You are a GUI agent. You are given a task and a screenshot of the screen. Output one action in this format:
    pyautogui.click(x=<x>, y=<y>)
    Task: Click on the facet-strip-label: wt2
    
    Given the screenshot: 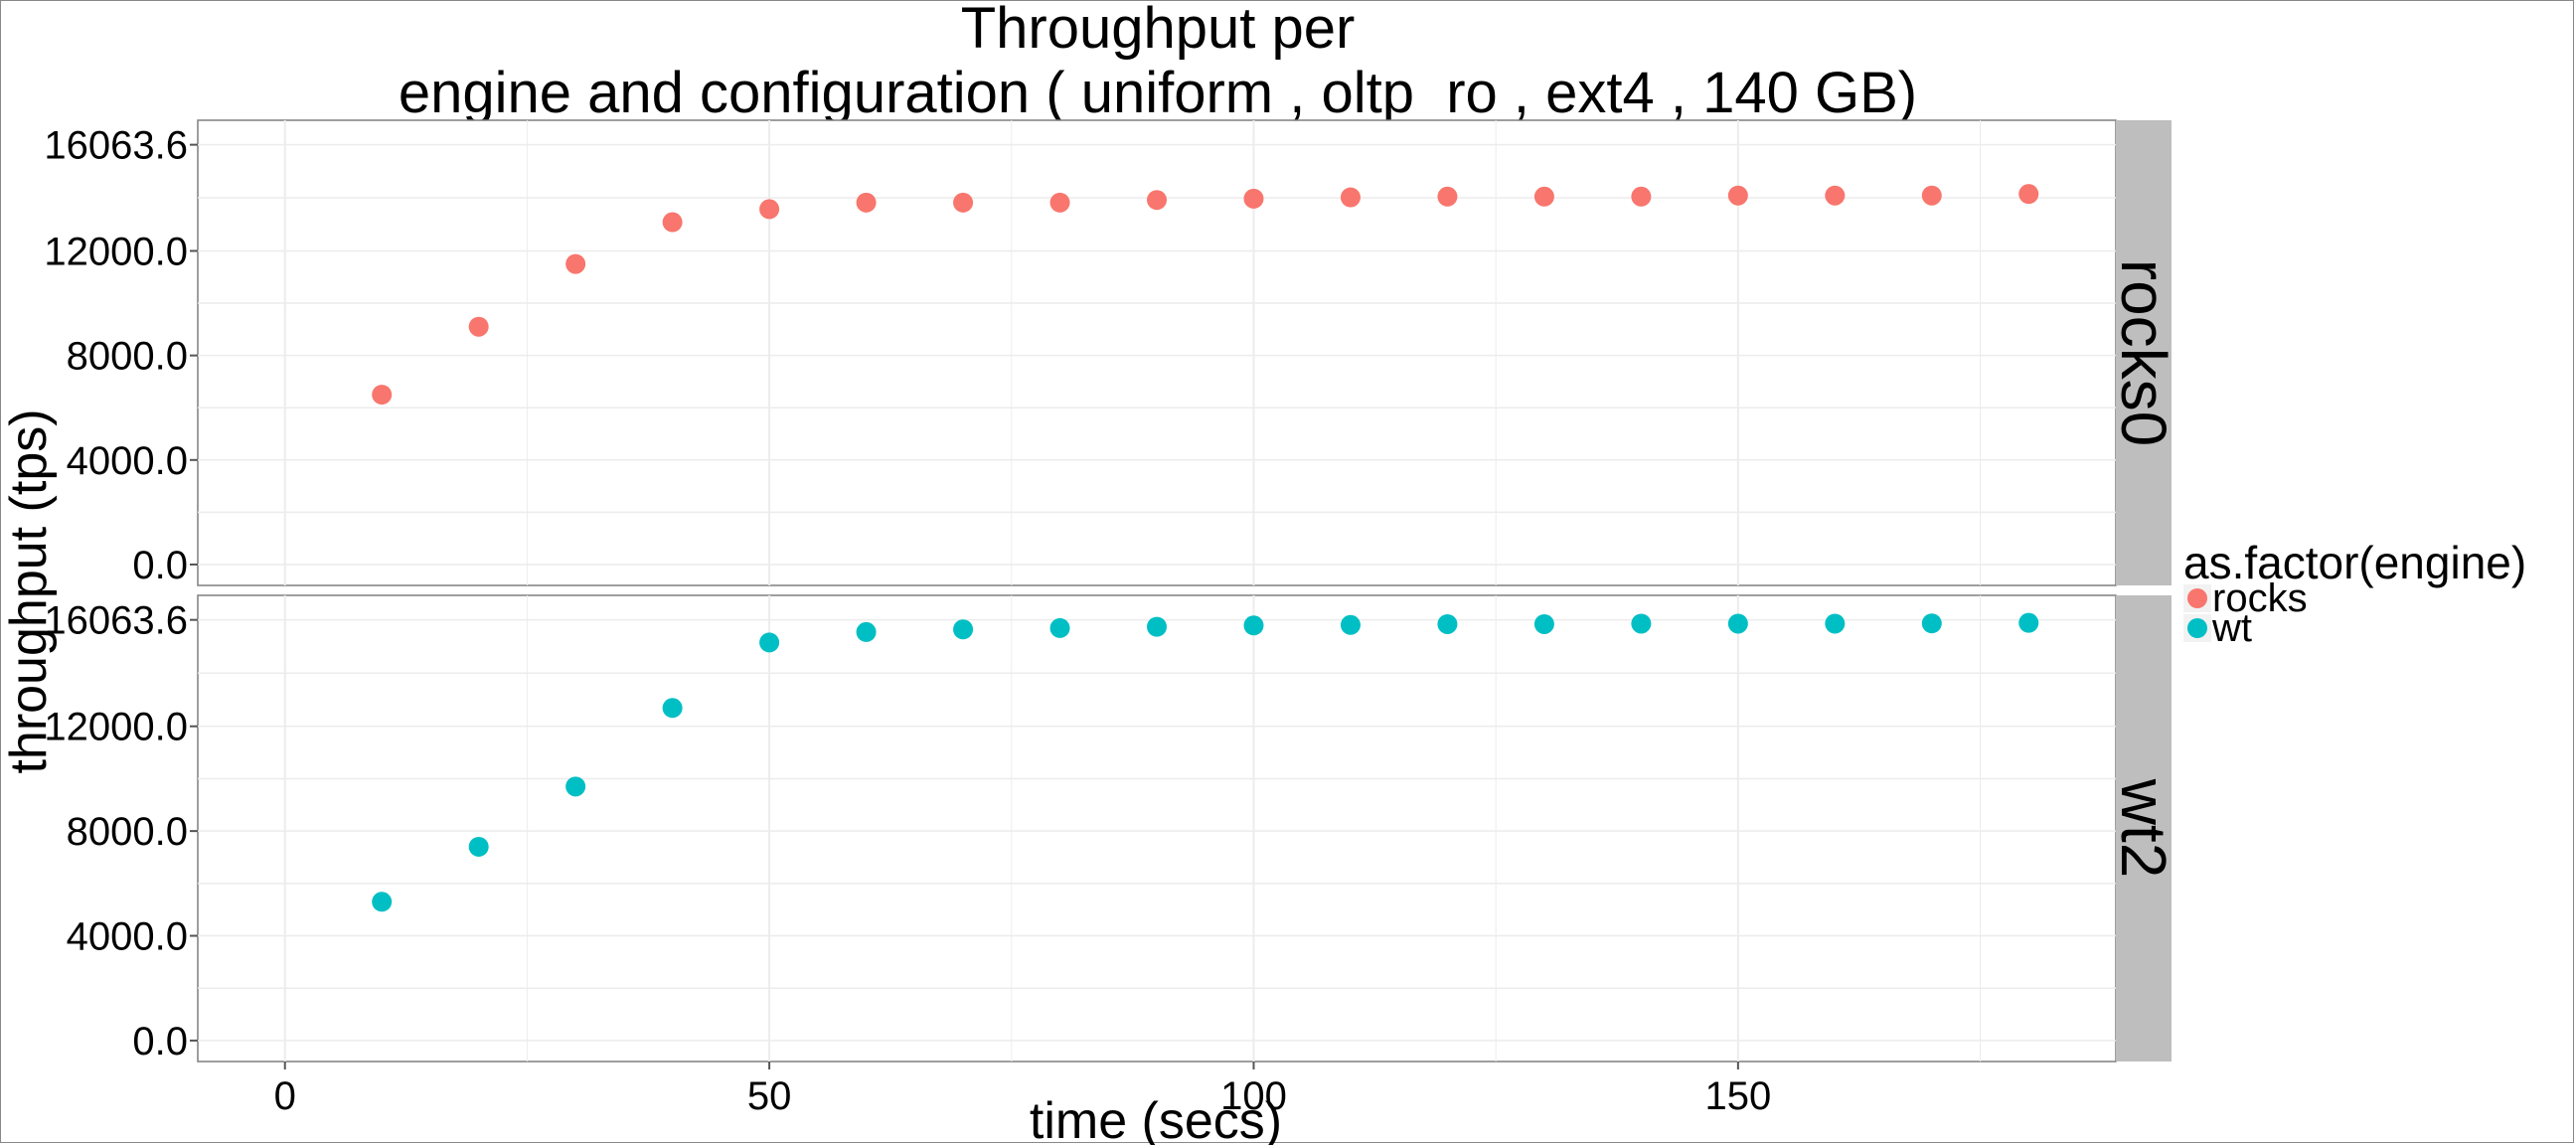 What is the action you would take?
    pyautogui.click(x=2143, y=828)
    